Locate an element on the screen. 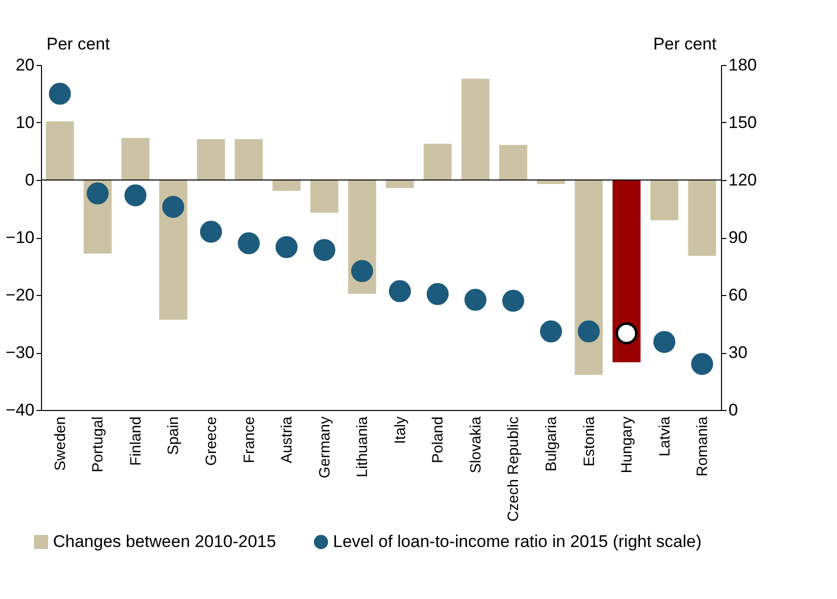  y2-tick-label: 150 is located at coordinates (742, 122).